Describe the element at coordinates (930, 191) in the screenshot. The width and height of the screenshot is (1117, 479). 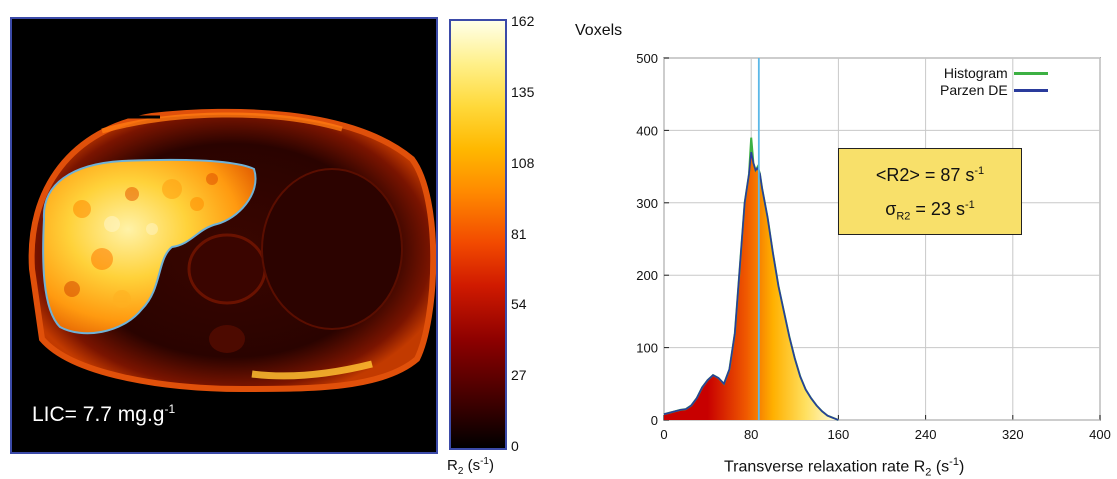
I see `stats-box: <R2> = 87 s-1 σR2 = 23 s-1` at that location.